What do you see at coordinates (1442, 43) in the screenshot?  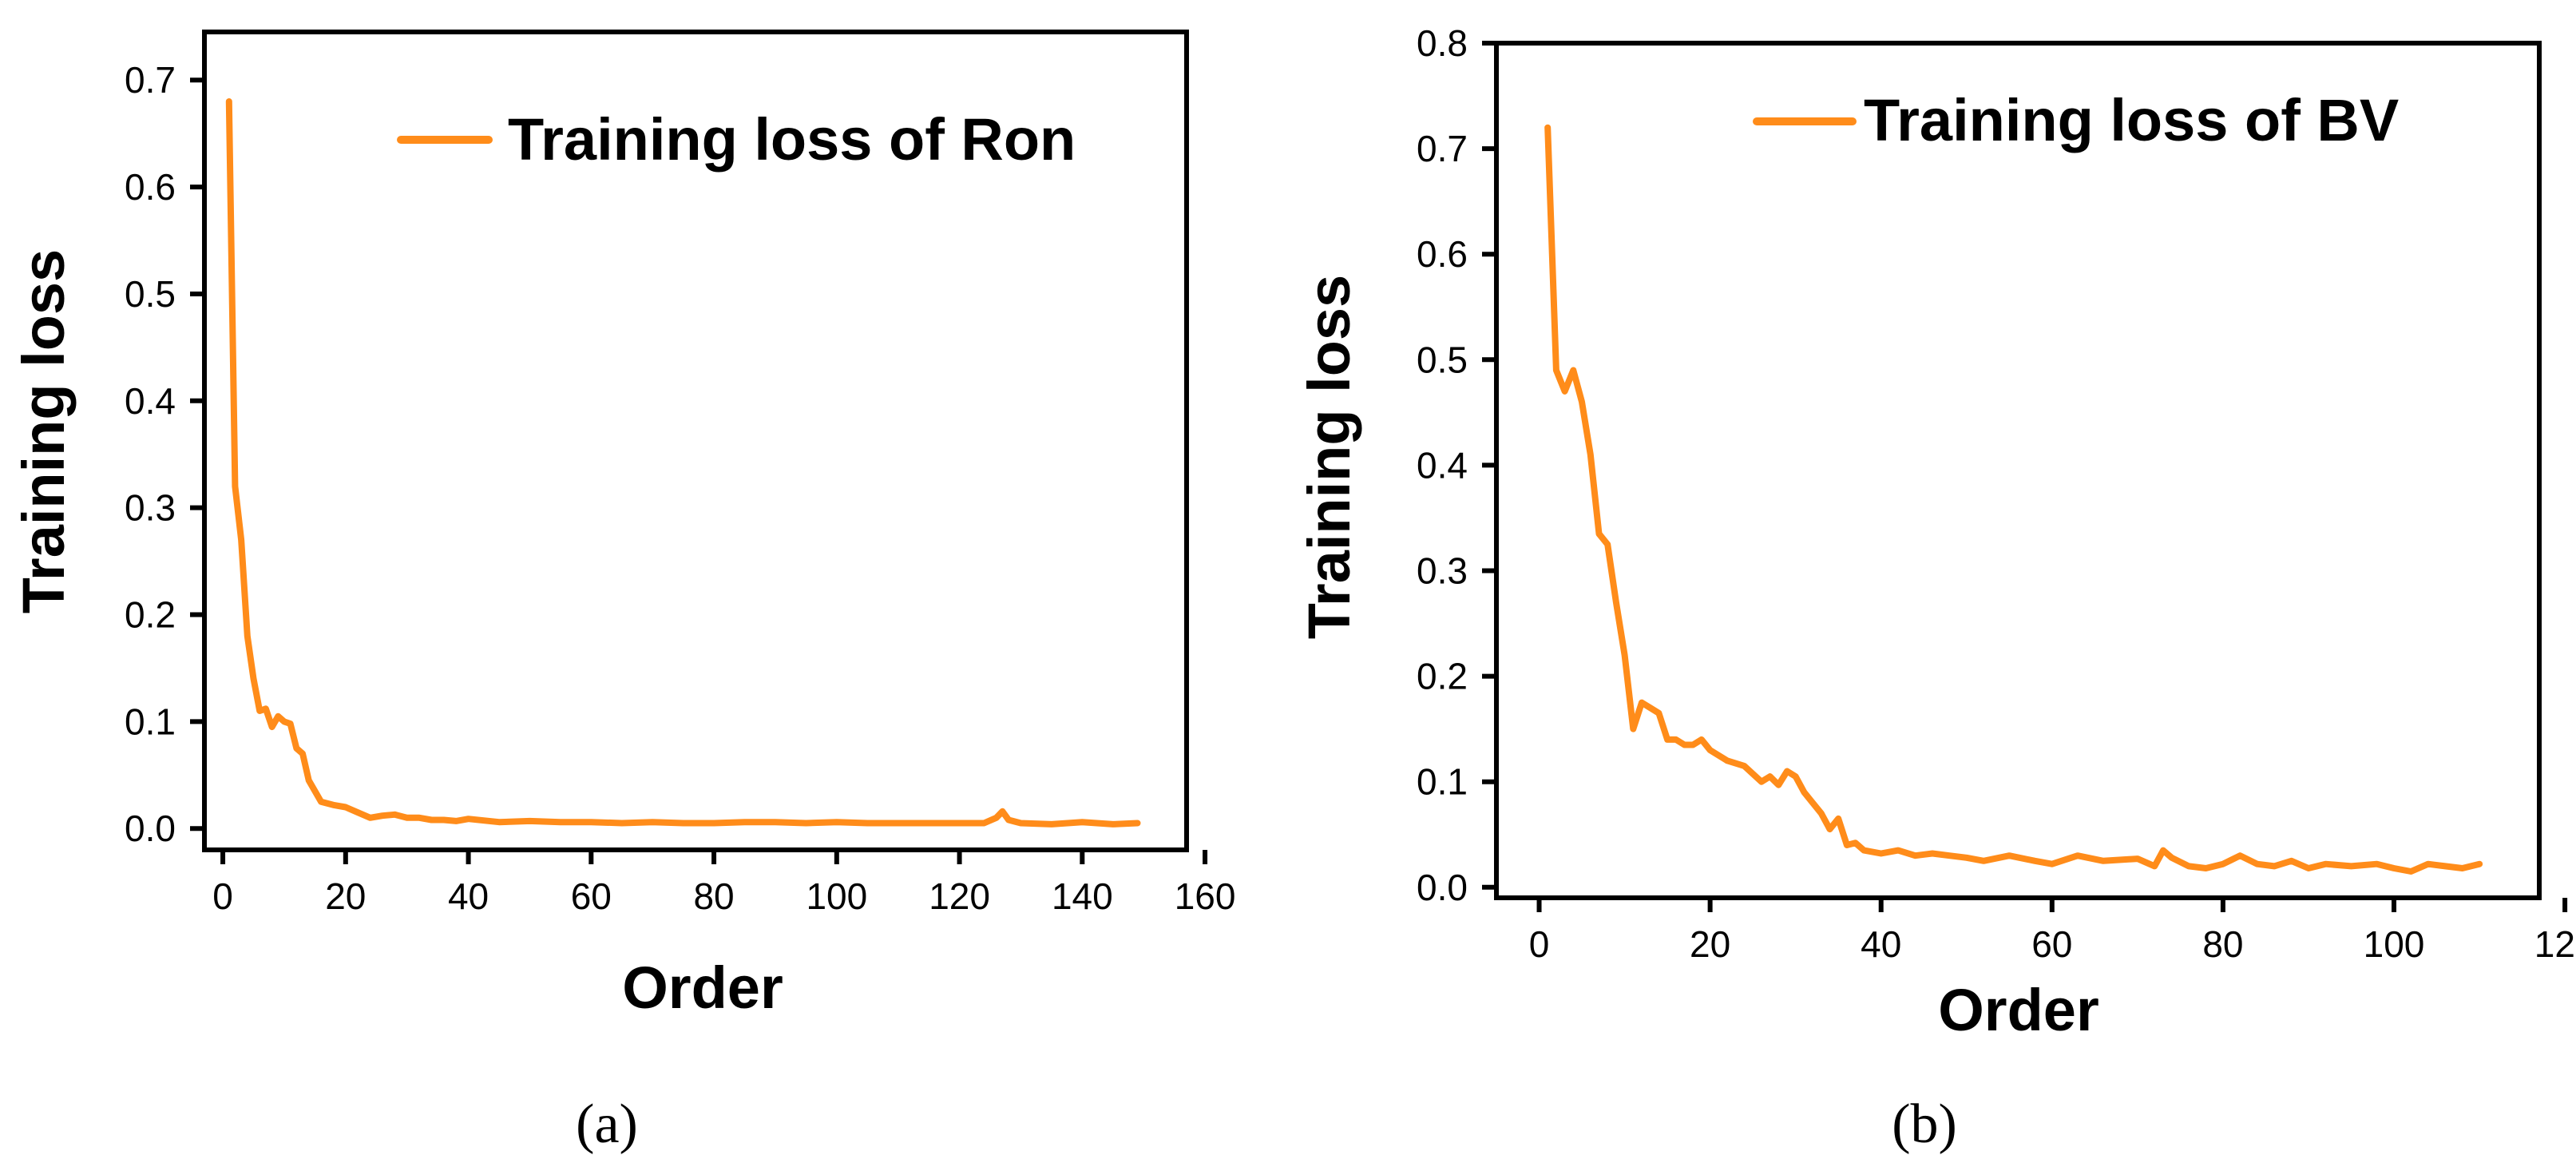 I see `y-tick-label: 0.8` at bounding box center [1442, 43].